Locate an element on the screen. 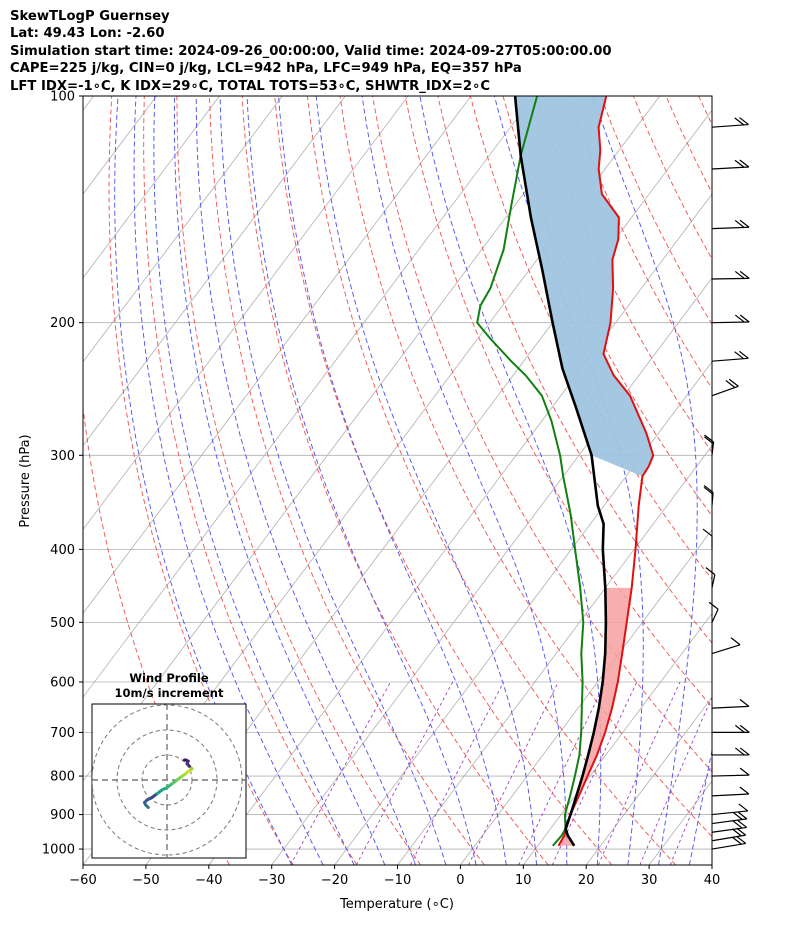 This screenshot has width=794, height=937. x-tick-label: −10 is located at coordinates (397, 880).